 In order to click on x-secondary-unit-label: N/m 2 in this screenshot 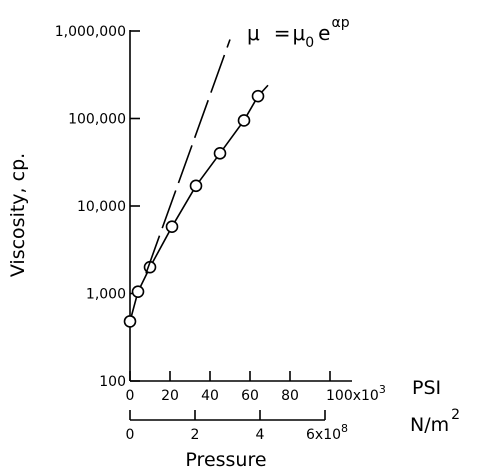, I will do `click(435, 421)`.